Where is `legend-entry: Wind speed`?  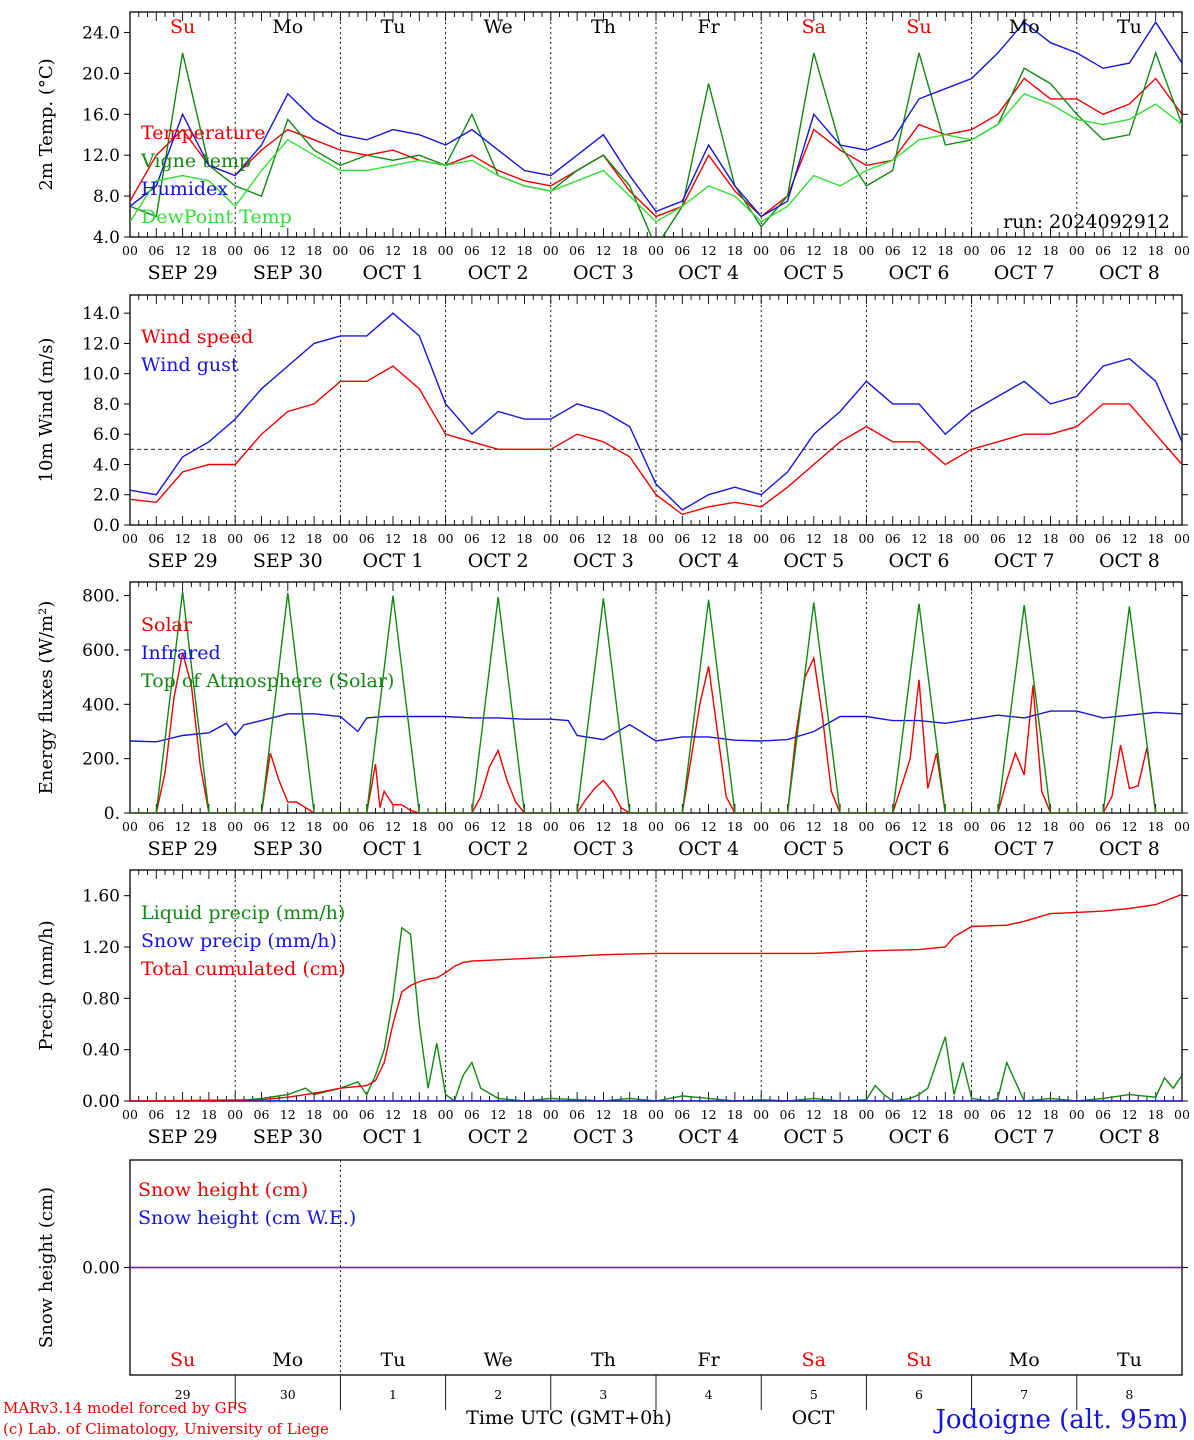
legend-entry: Wind speed is located at coordinates (197, 337).